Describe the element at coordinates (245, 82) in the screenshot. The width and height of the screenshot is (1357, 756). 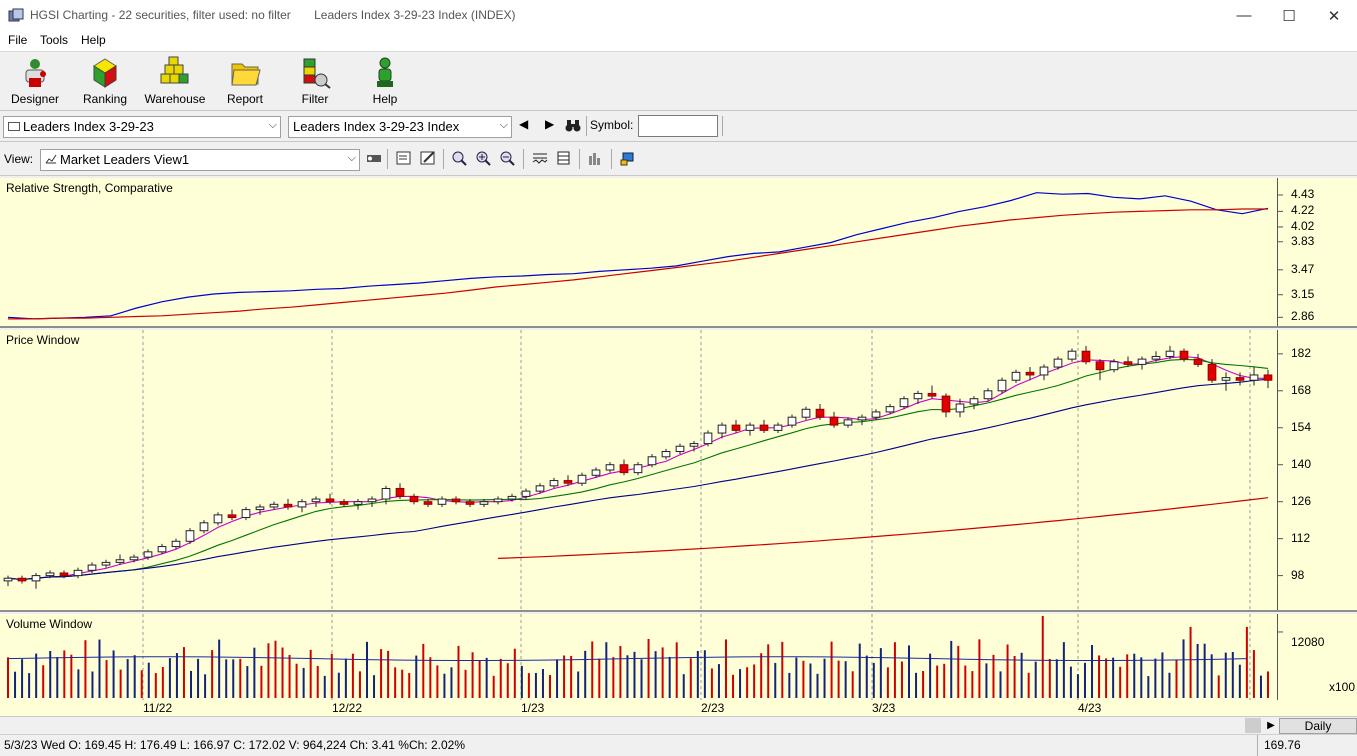
I see `report-button: Report` at that location.